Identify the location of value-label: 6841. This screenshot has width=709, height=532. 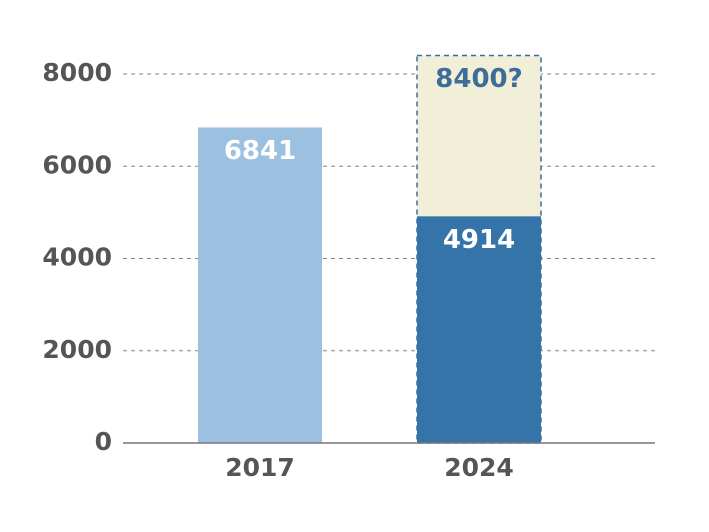
(260, 151).